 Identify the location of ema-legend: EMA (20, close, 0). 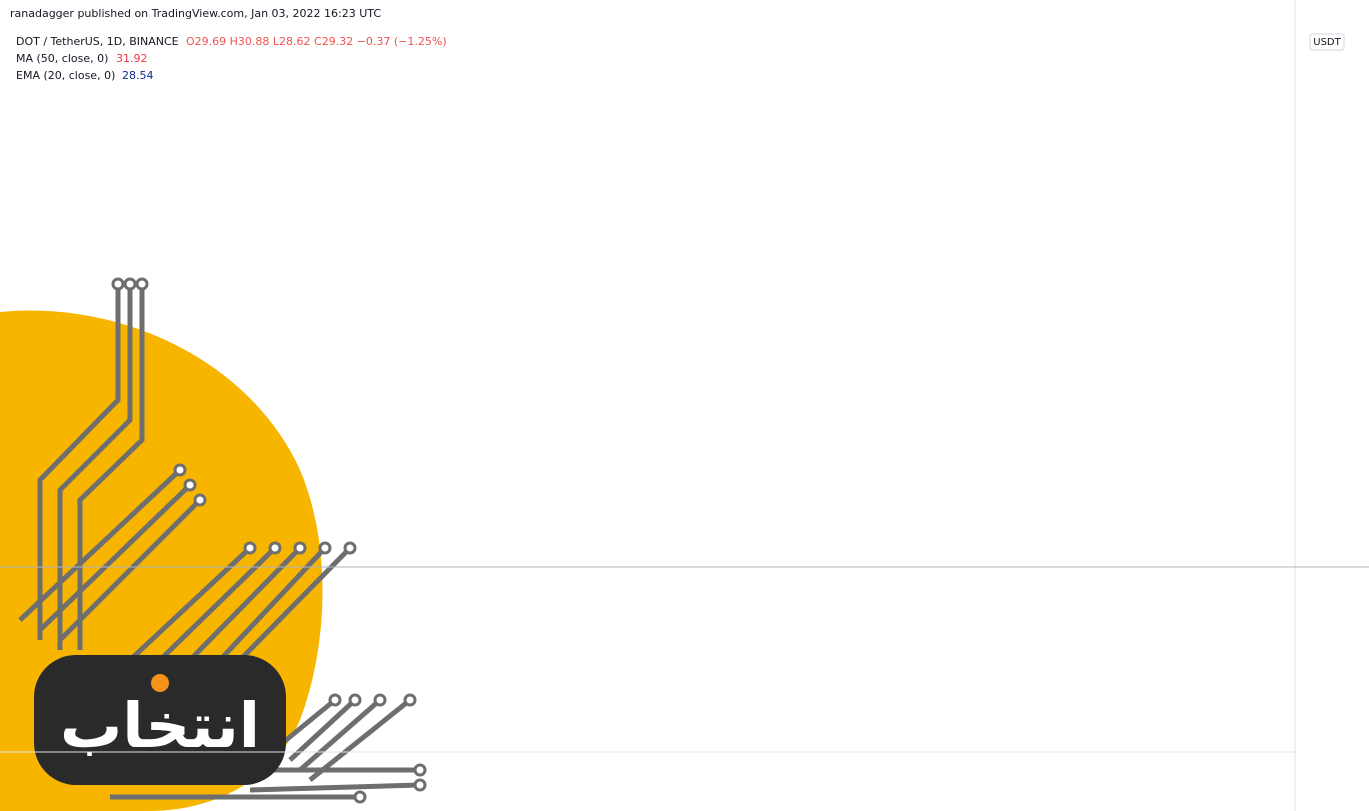
(65, 75).